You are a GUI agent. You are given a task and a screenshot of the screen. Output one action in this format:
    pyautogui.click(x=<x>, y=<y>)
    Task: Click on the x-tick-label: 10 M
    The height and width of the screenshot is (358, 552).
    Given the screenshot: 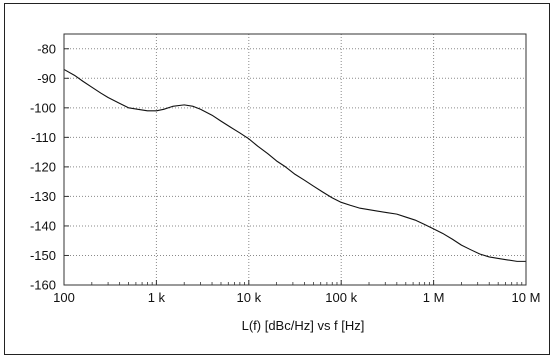 What is the action you would take?
    pyautogui.click(x=526, y=297)
    